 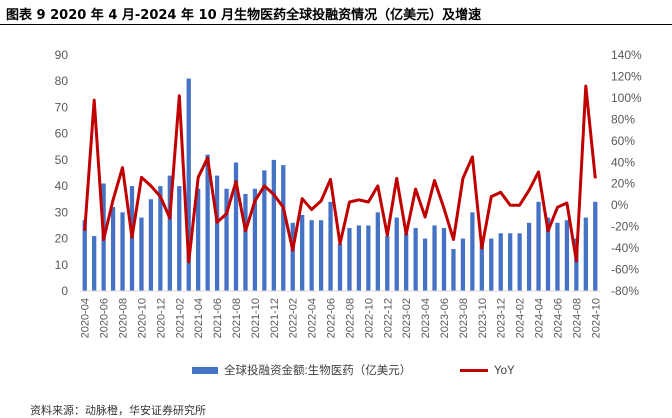 What do you see at coordinates (124, 318) in the screenshot?
I see `x-tick-label: 2020-08` at bounding box center [124, 318].